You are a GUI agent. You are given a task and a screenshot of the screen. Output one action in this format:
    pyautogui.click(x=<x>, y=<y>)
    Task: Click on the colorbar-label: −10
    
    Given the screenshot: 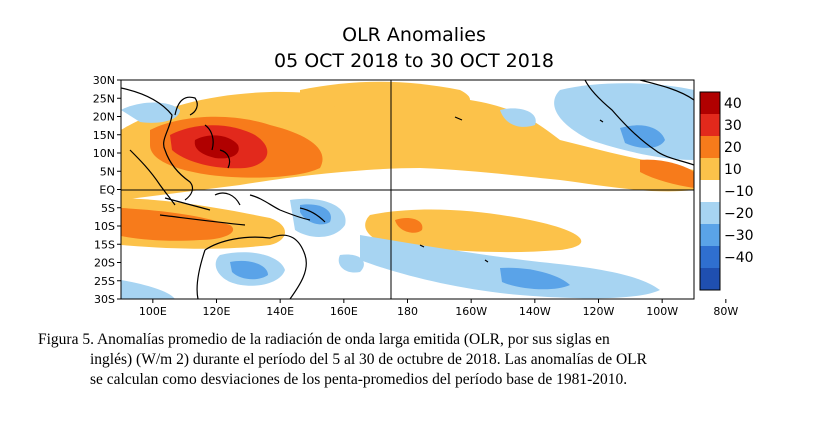 What is the action you would take?
    pyautogui.click(x=739, y=192)
    